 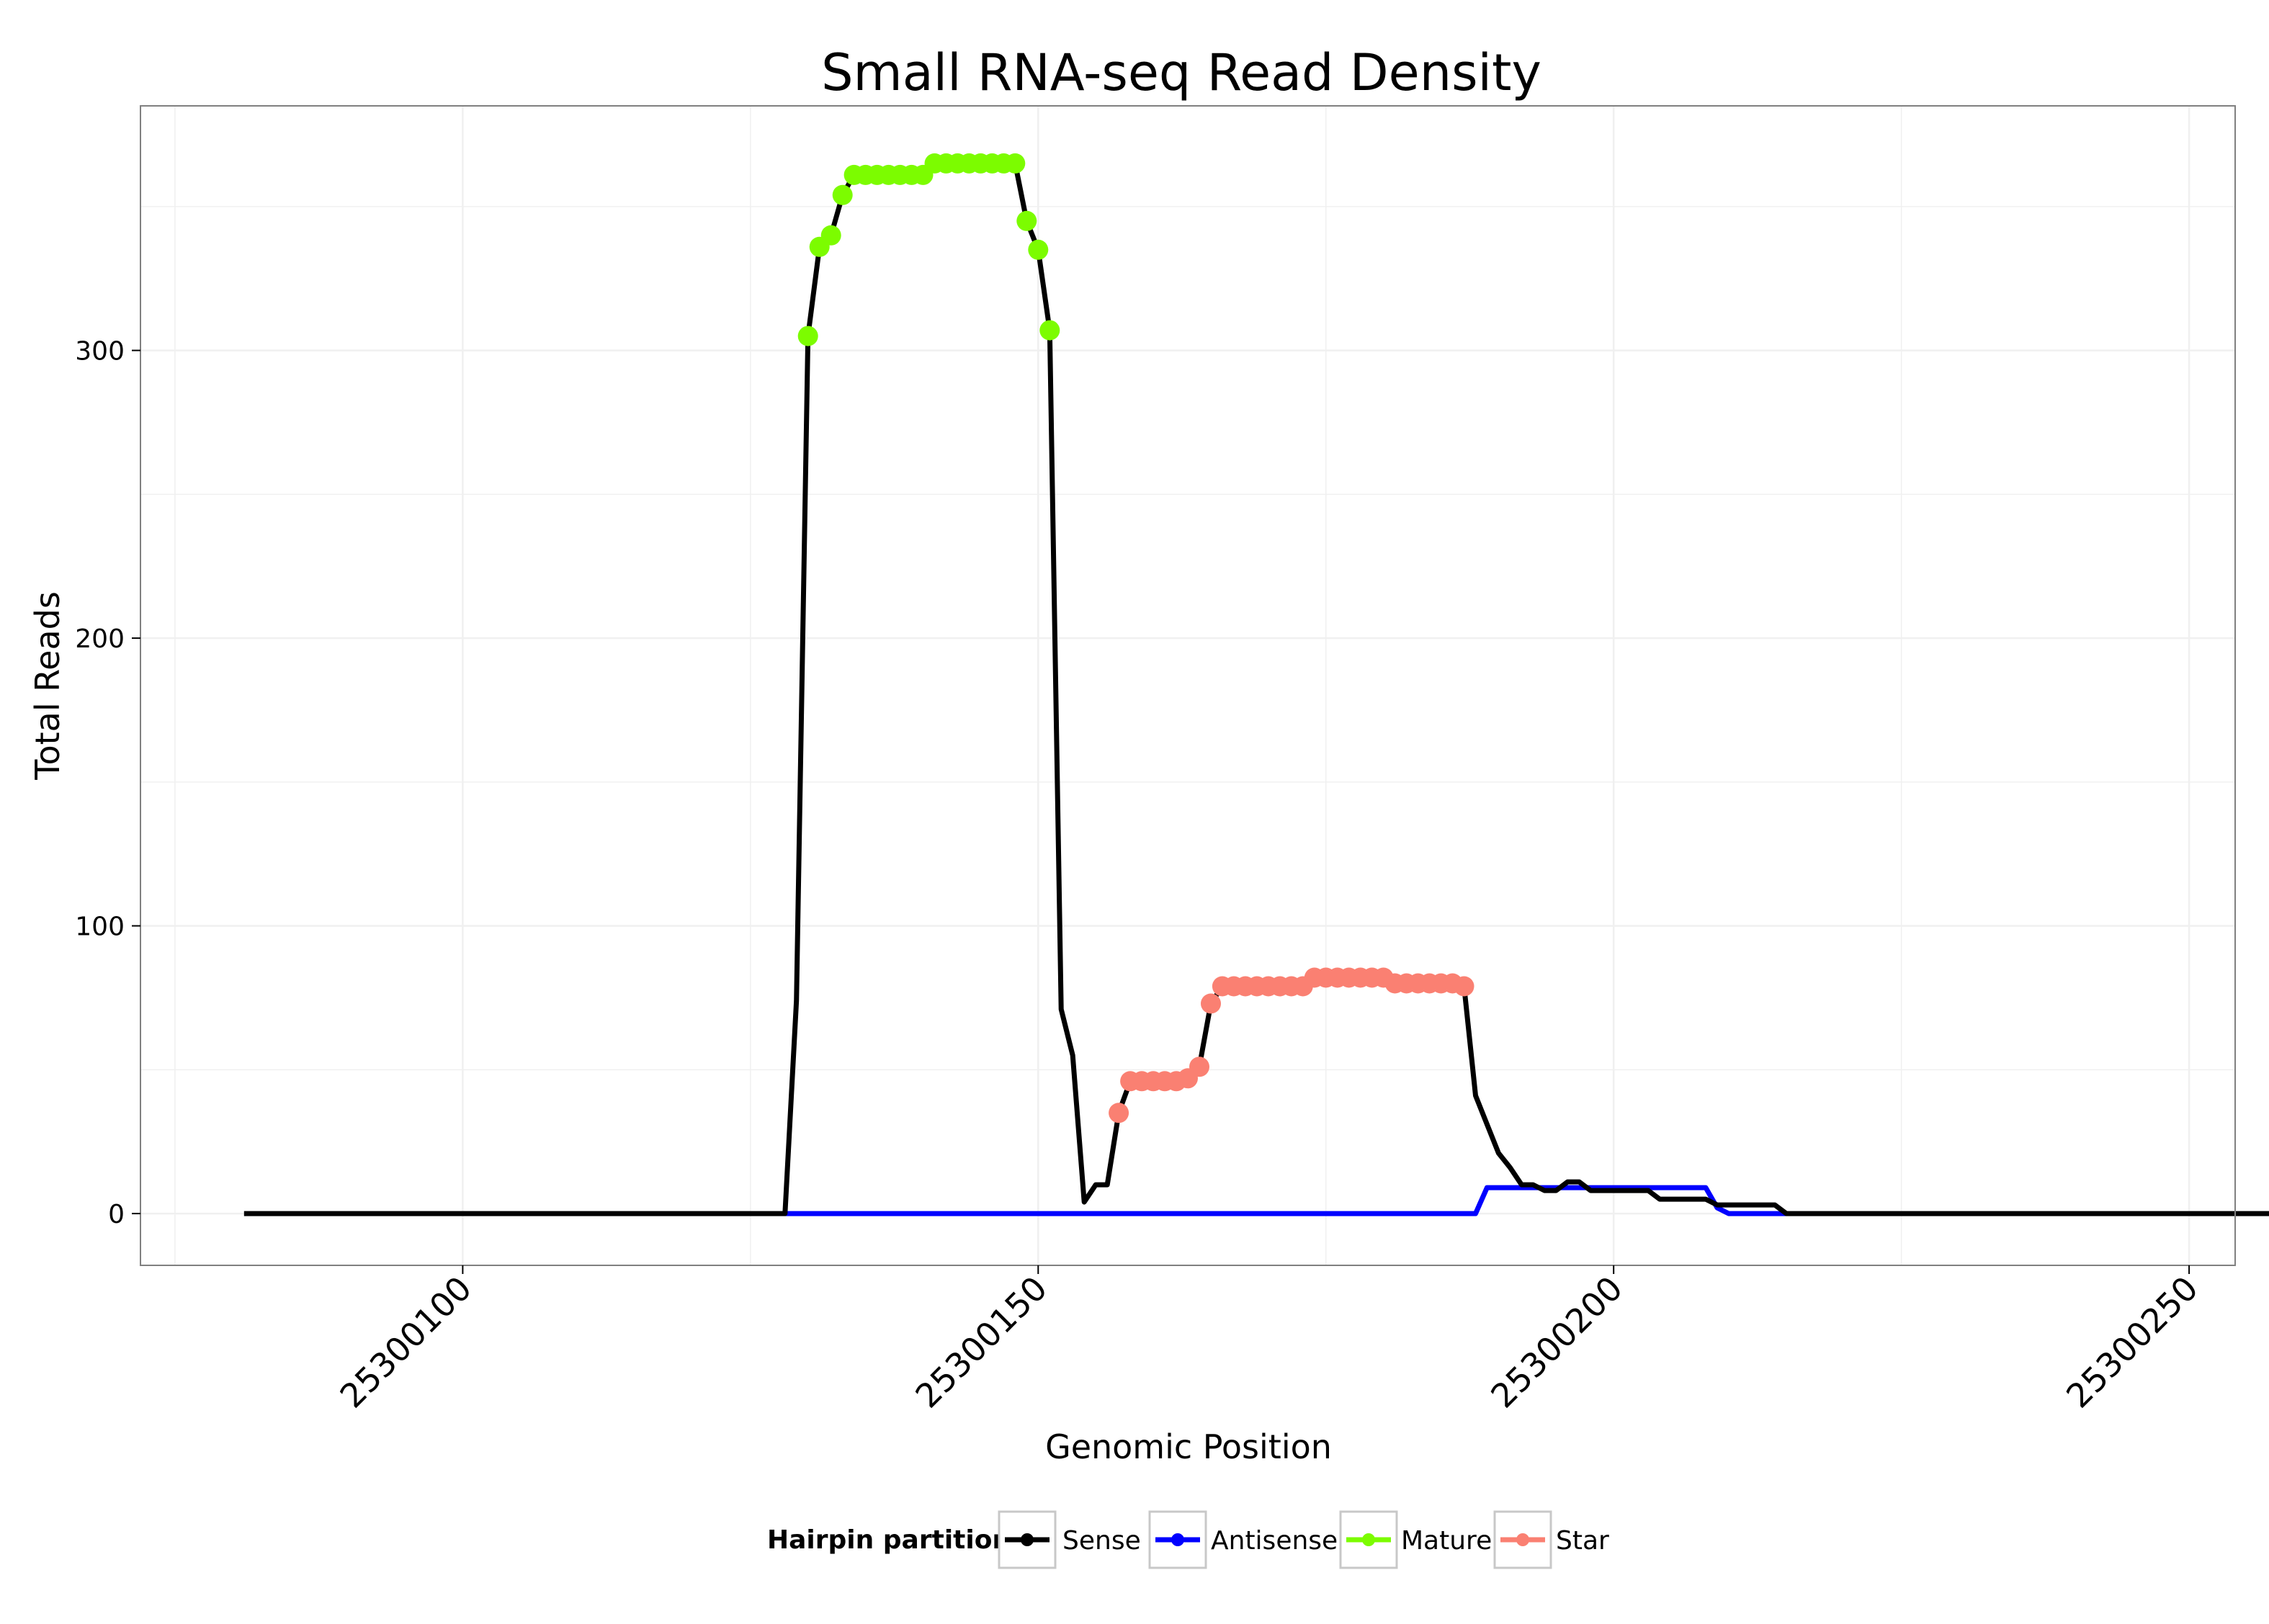 I want to click on y-tick-label: 200, so click(x=100, y=639).